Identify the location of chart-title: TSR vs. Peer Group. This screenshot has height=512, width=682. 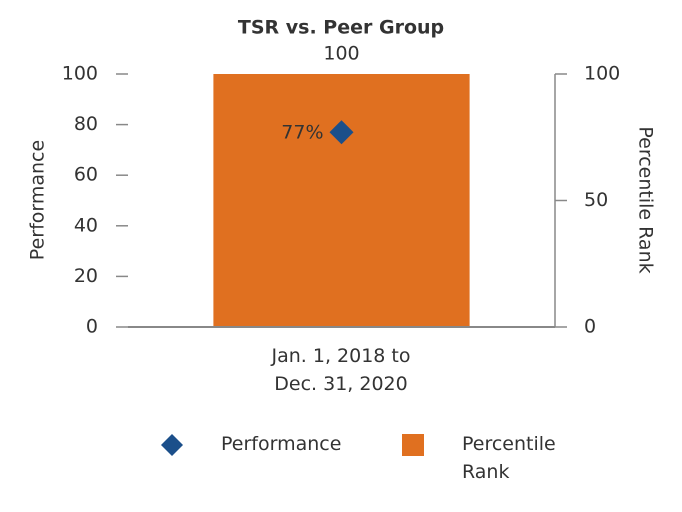
(341, 28).